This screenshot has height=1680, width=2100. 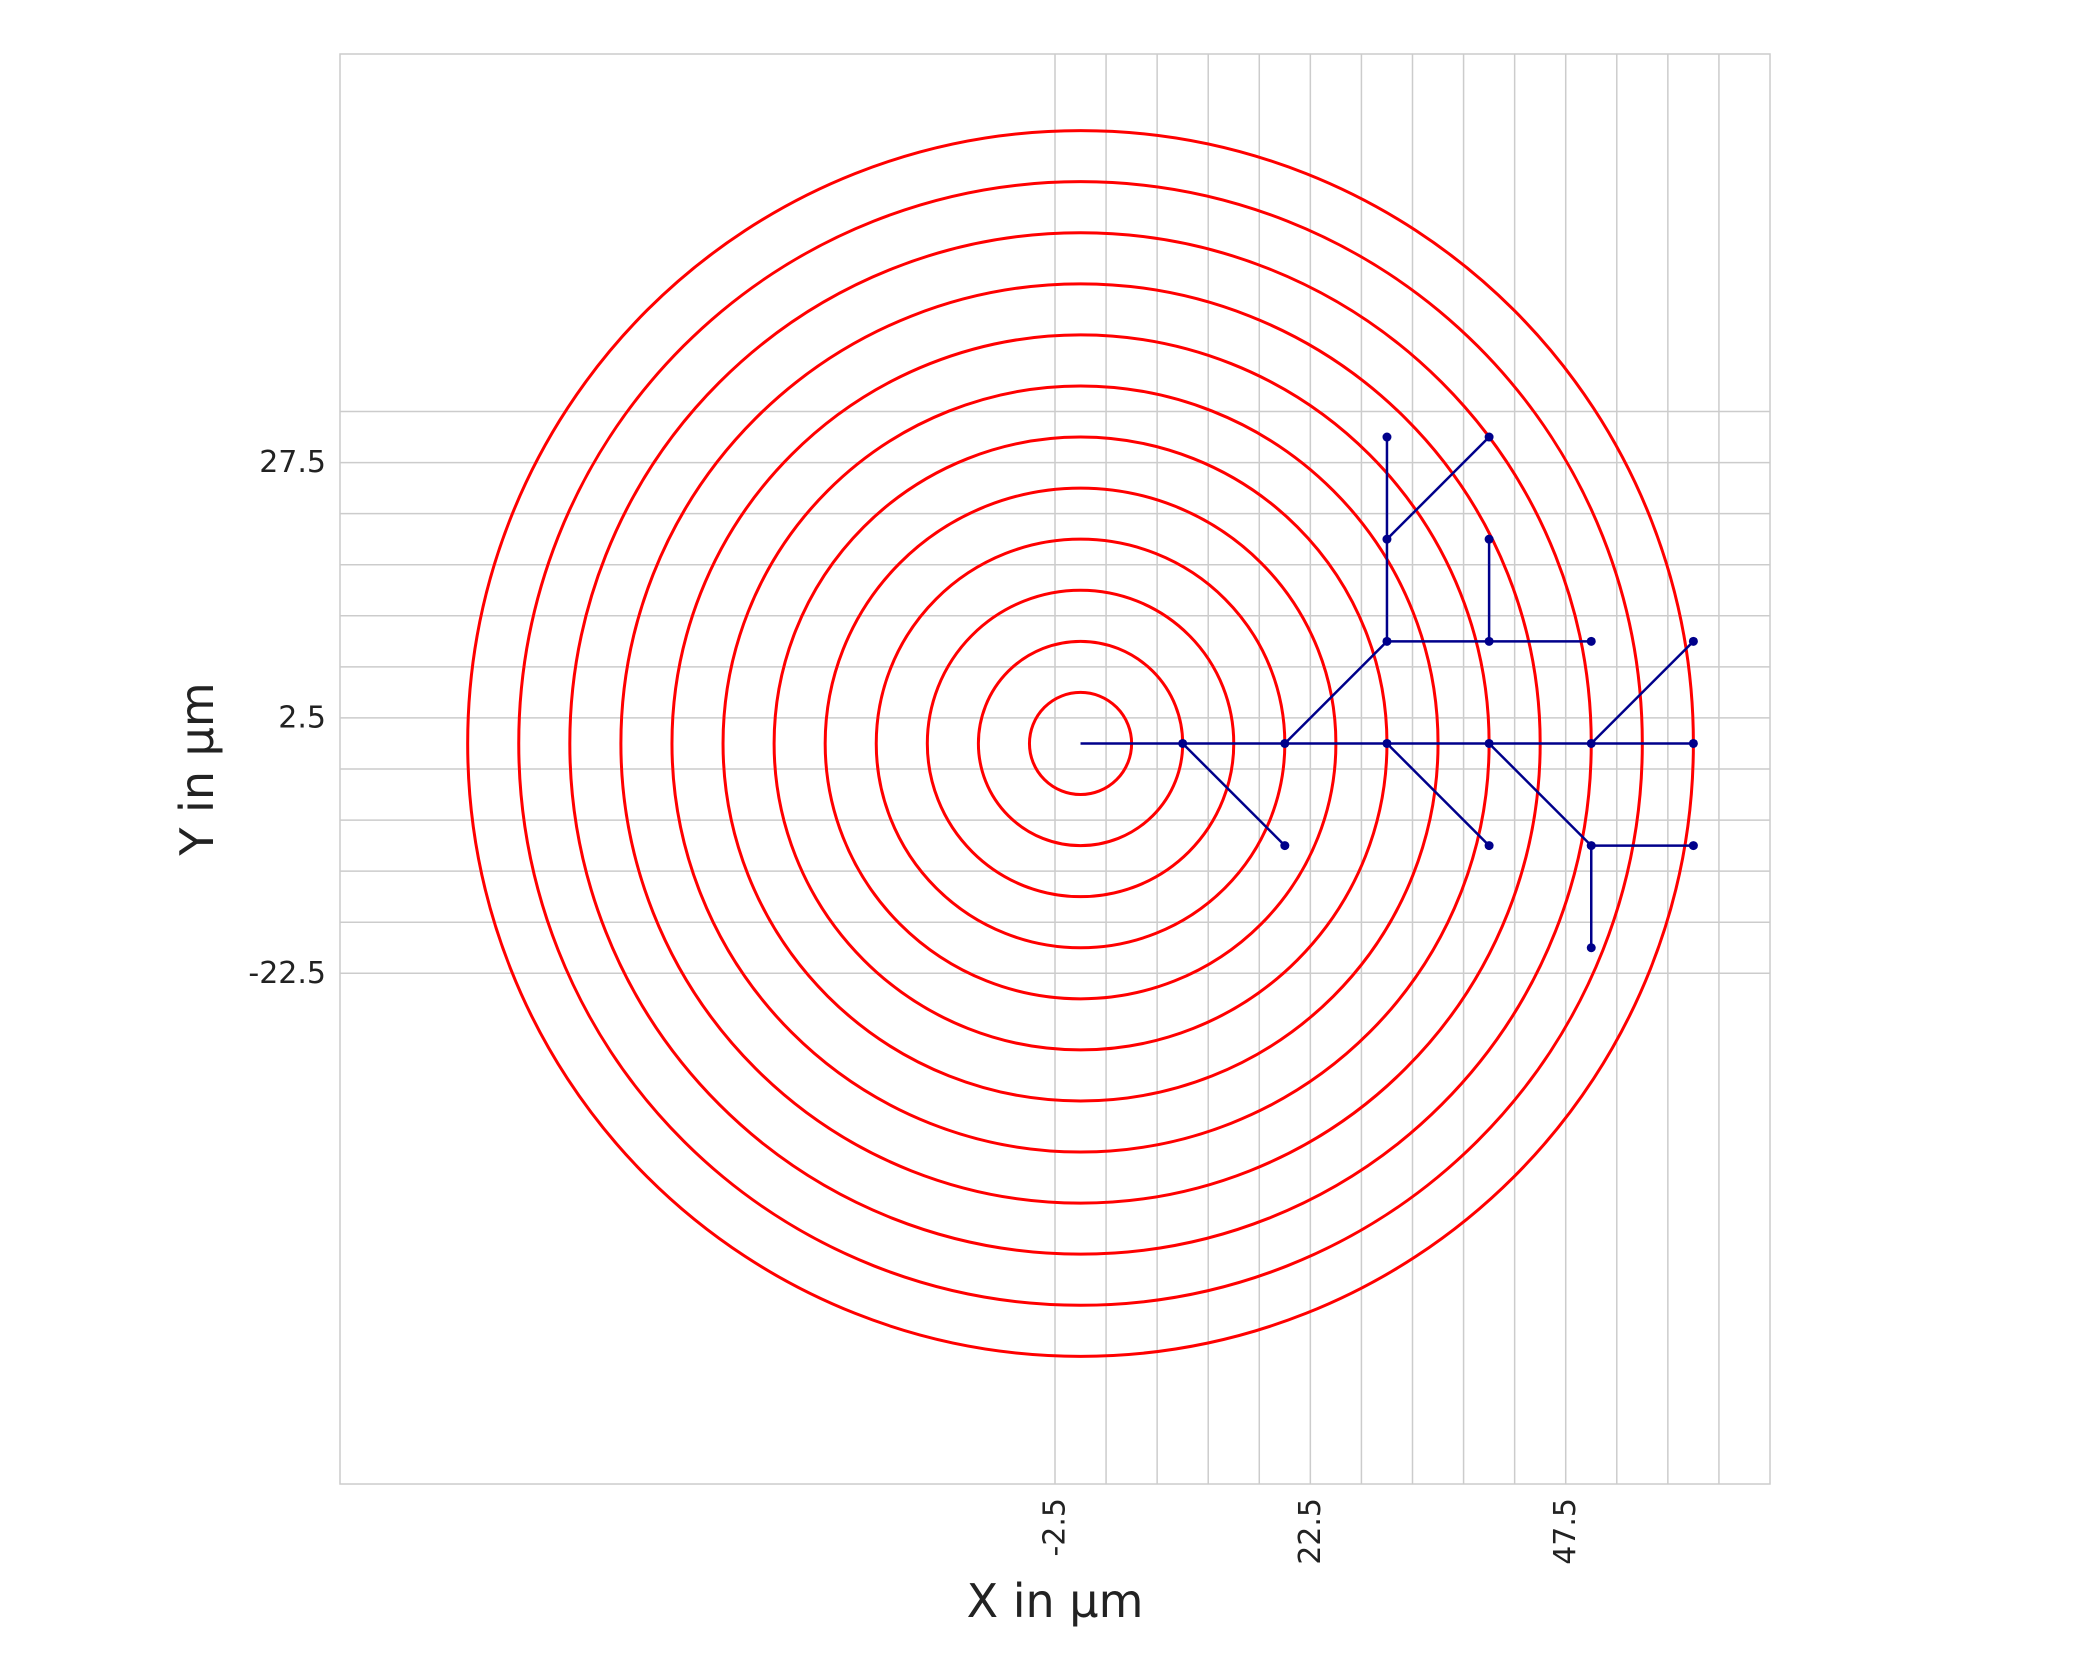 What do you see at coordinates (1565, 1531) in the screenshot?
I see `x-tick-label: 47.5` at bounding box center [1565, 1531].